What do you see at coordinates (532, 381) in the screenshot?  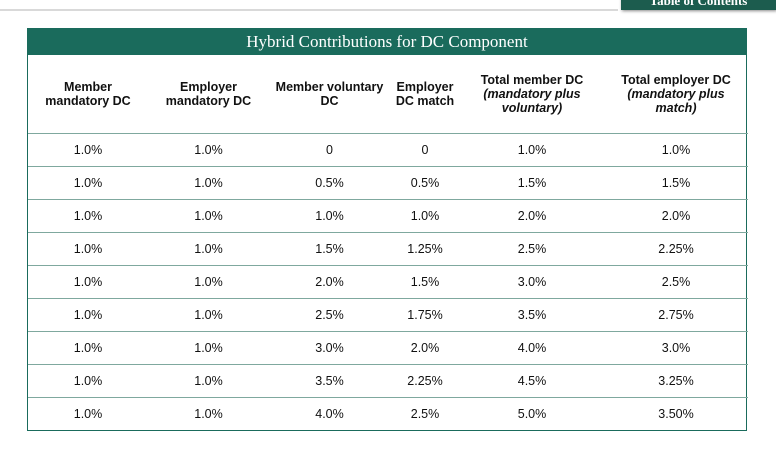 I see `table-cell: 4.5%` at bounding box center [532, 381].